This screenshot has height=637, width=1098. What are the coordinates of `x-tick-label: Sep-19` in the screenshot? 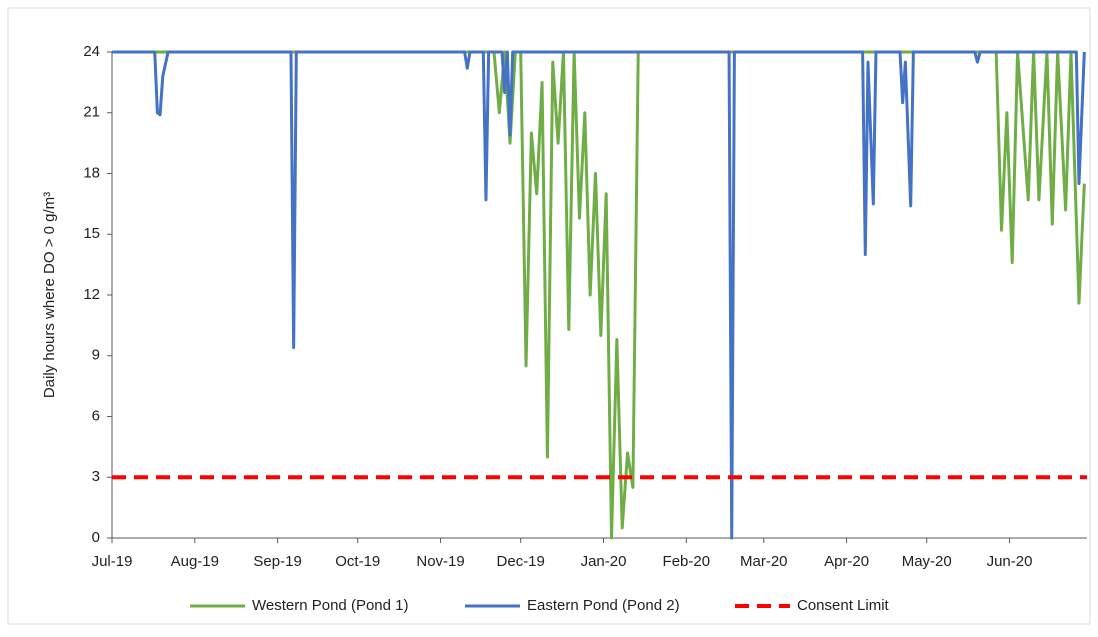 It's located at (277, 561).